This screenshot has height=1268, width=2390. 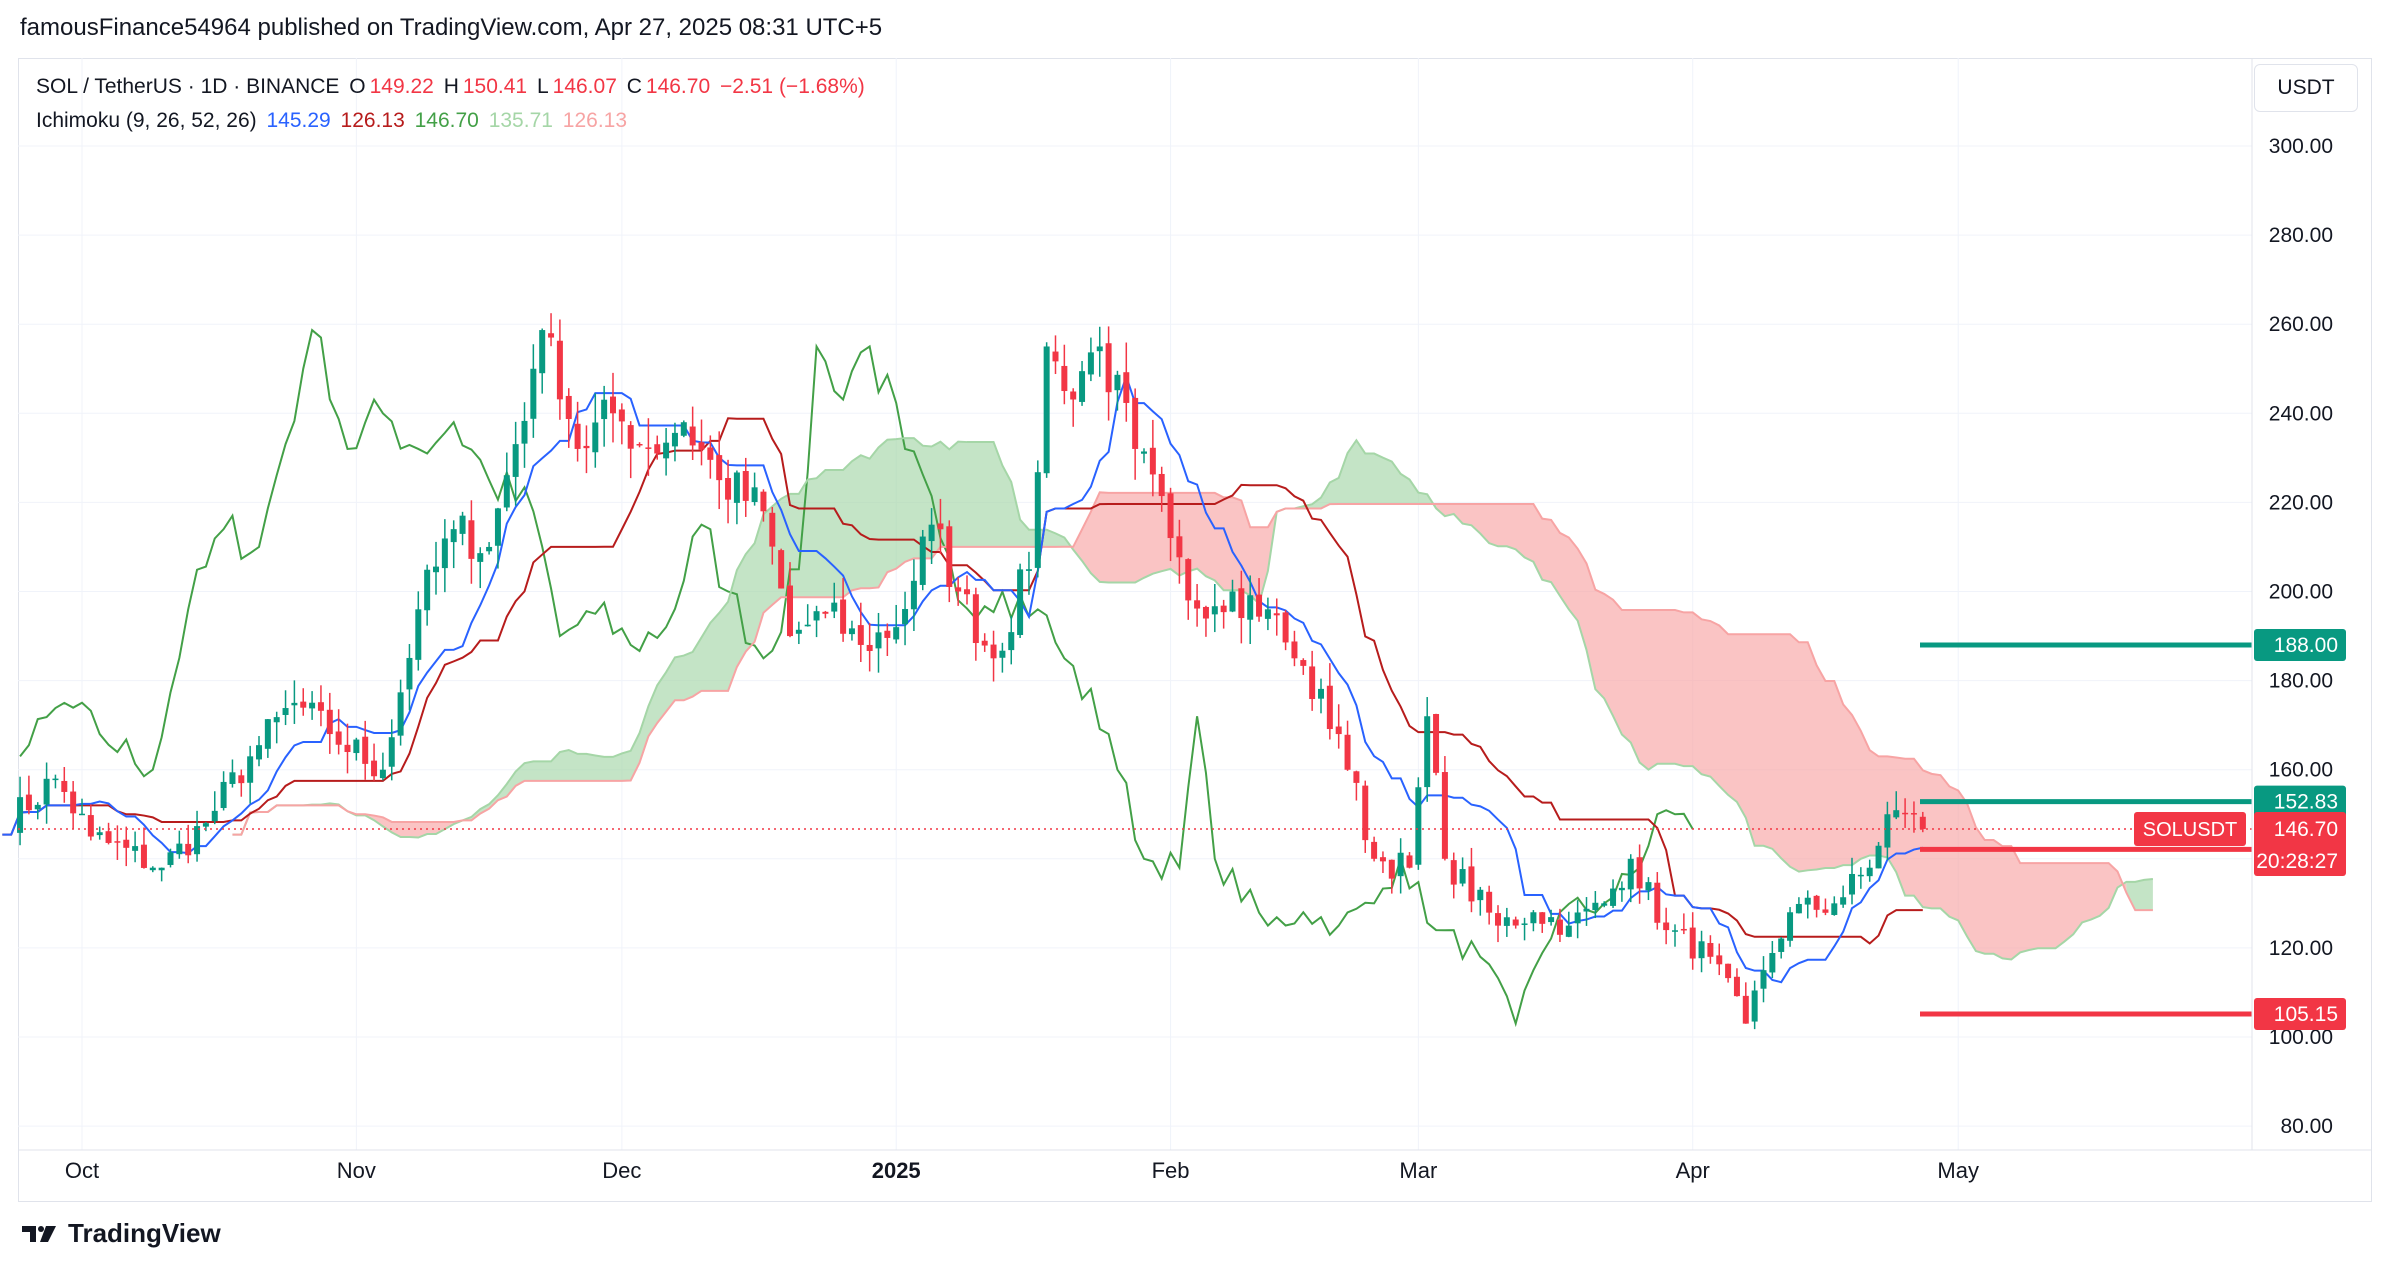 What do you see at coordinates (2306, 88) in the screenshot?
I see `currency-selector: USDT` at bounding box center [2306, 88].